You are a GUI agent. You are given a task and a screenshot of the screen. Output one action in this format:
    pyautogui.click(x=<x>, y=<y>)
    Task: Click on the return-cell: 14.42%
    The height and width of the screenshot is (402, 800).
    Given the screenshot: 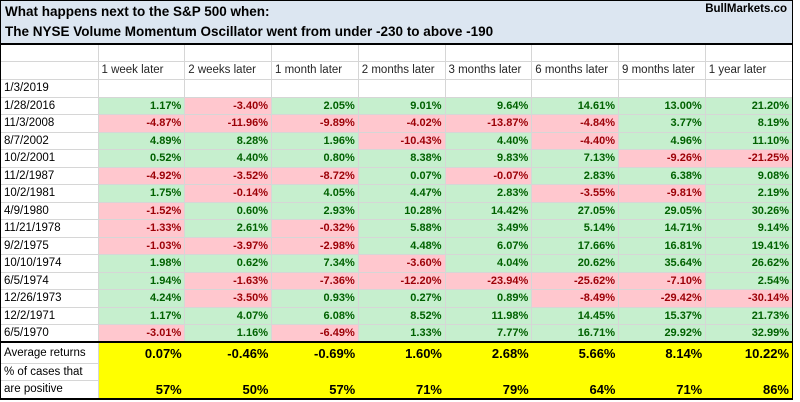 What is the action you would take?
    pyautogui.click(x=489, y=211)
    